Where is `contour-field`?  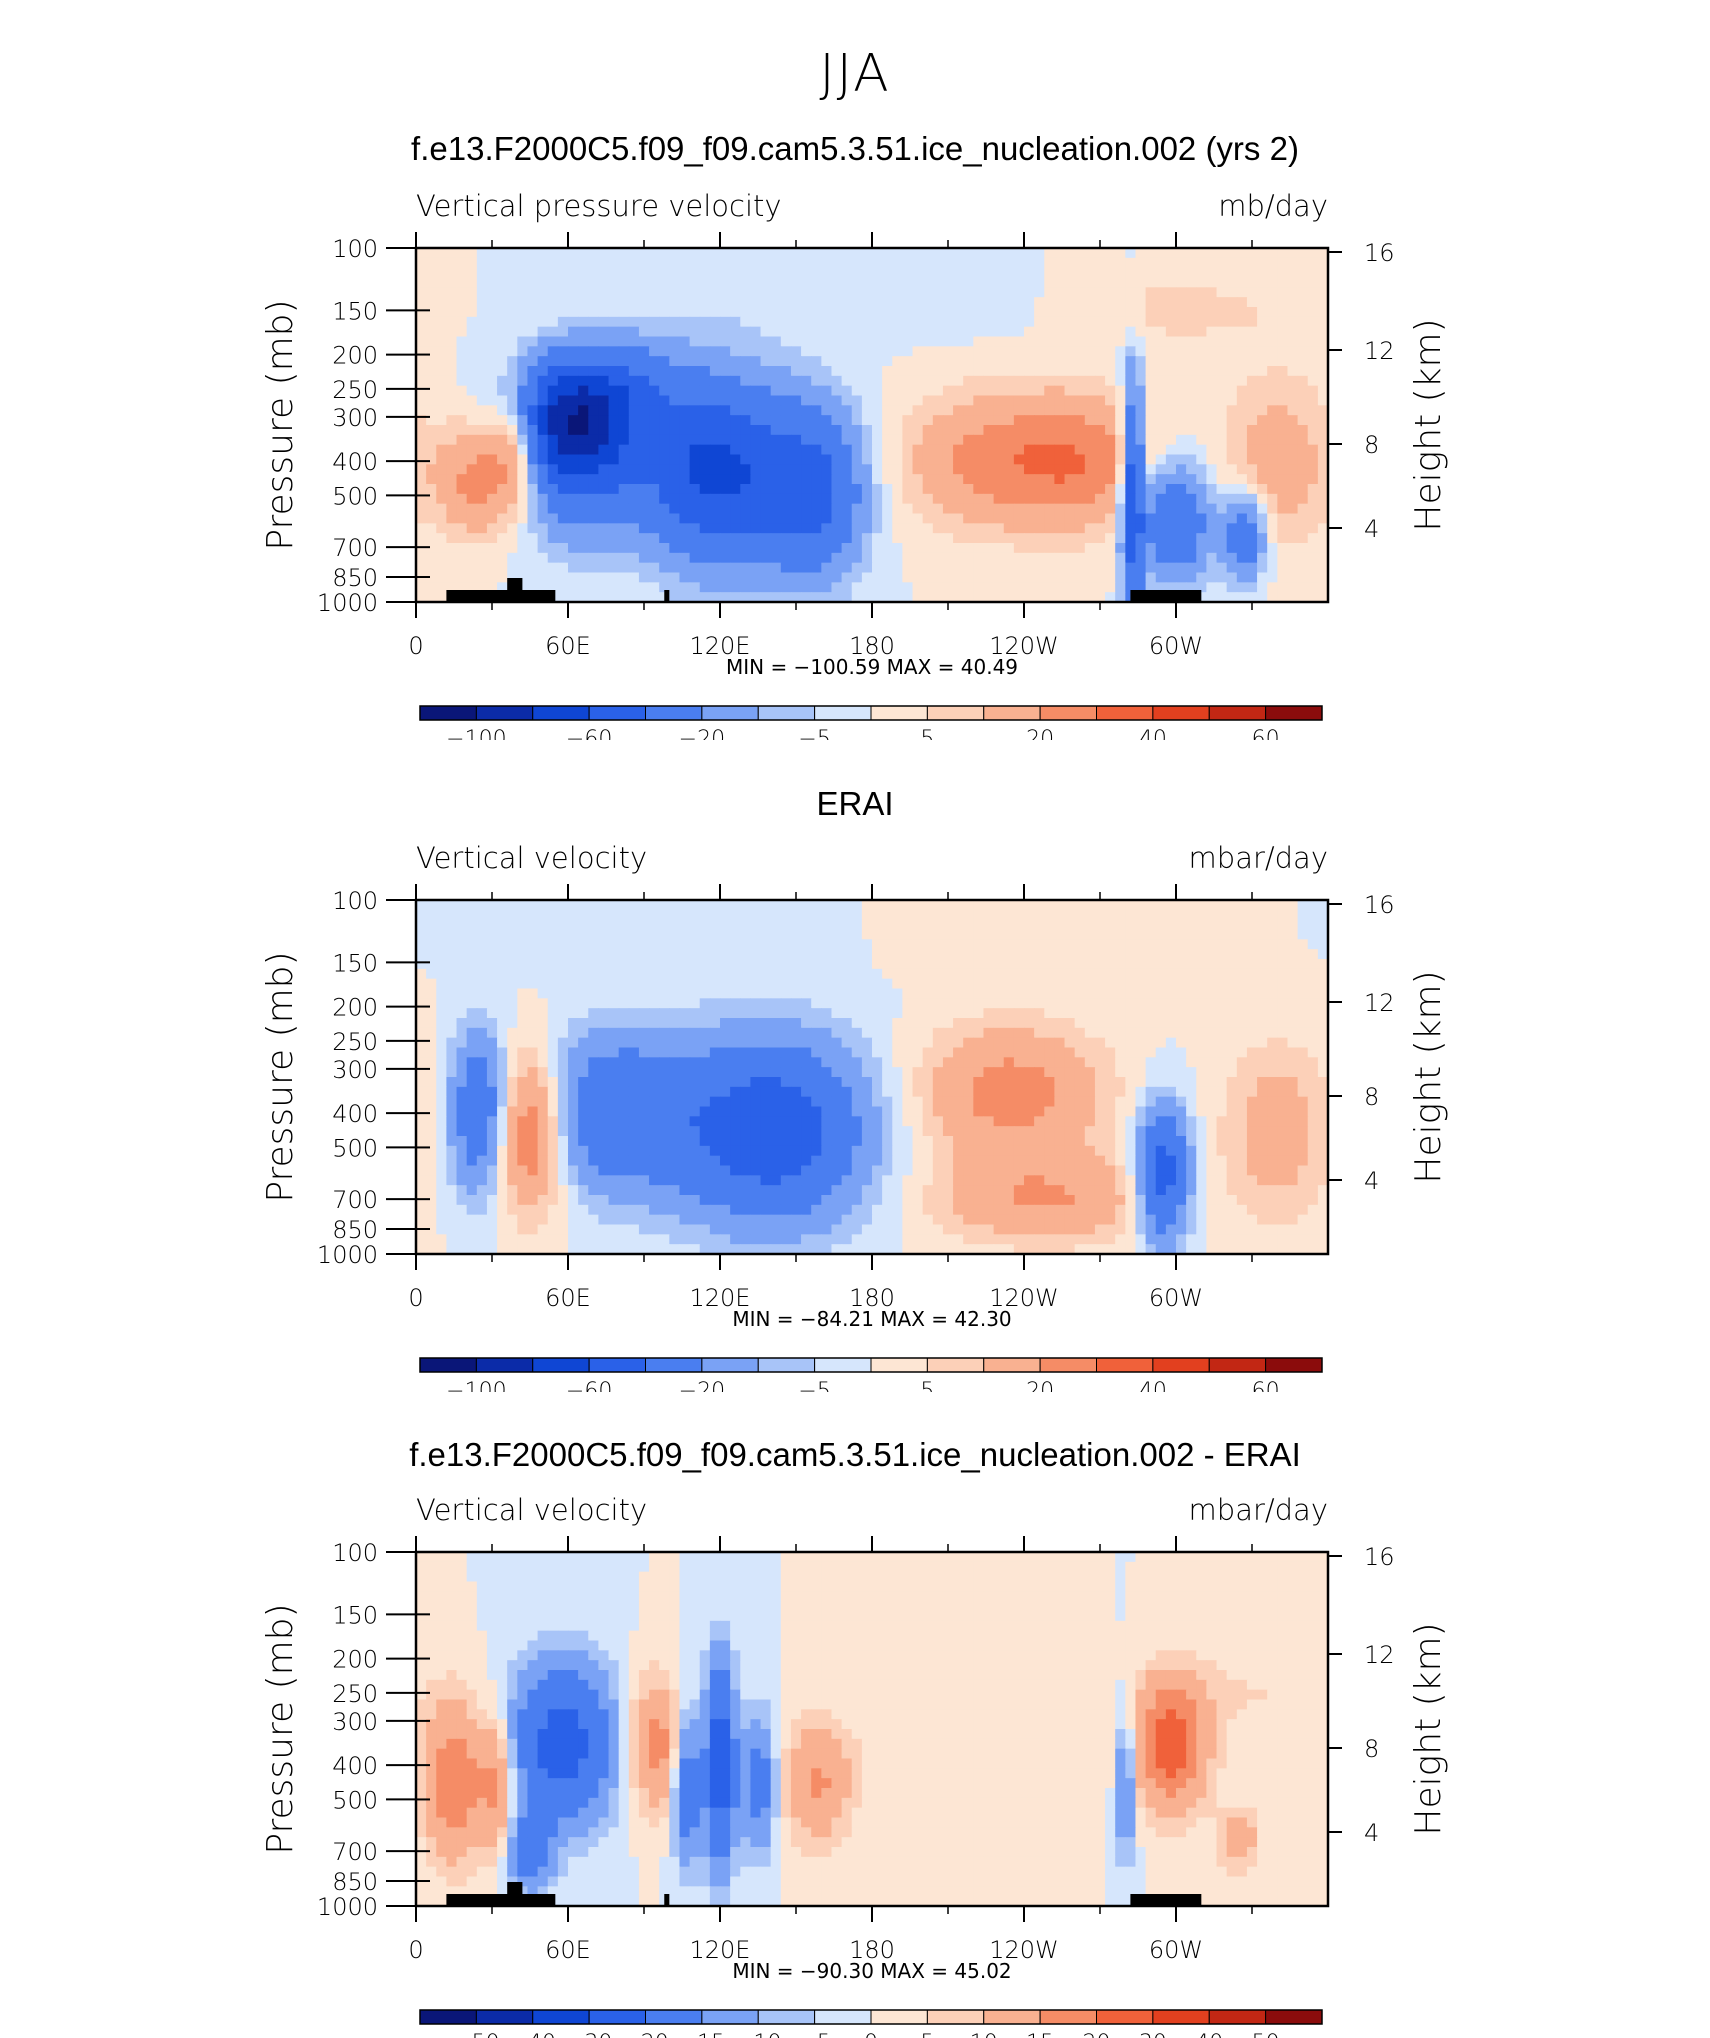
contour-field is located at coordinates (872, 1077).